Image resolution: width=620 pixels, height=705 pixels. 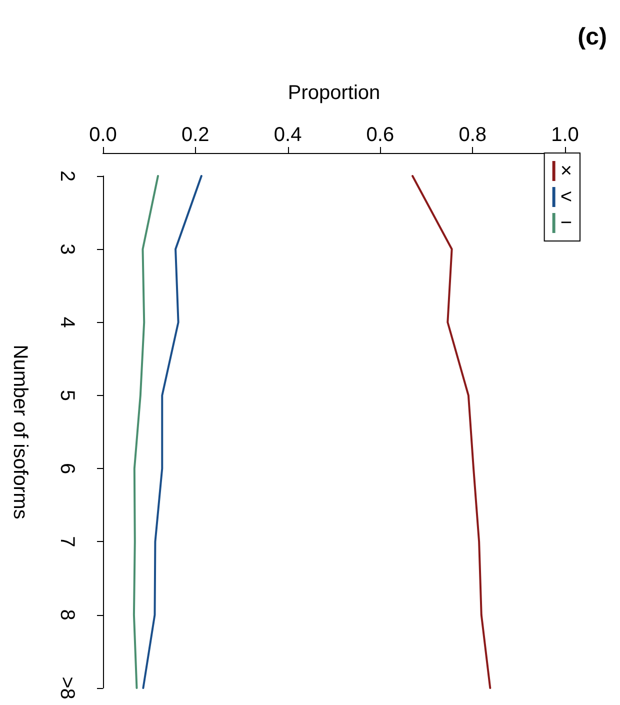 What do you see at coordinates (472, 135) in the screenshot?
I see `x-tick-label: 0.8` at bounding box center [472, 135].